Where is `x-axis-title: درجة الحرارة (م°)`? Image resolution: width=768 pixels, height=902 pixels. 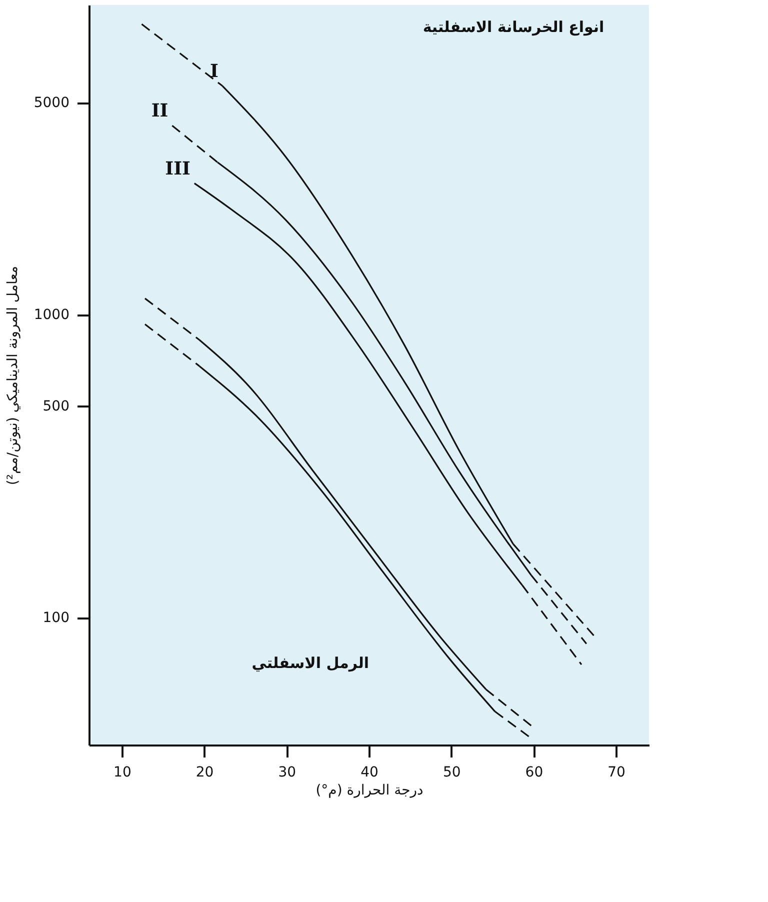
x-axis-title: درجة الحرارة (م°) is located at coordinates (370, 790).